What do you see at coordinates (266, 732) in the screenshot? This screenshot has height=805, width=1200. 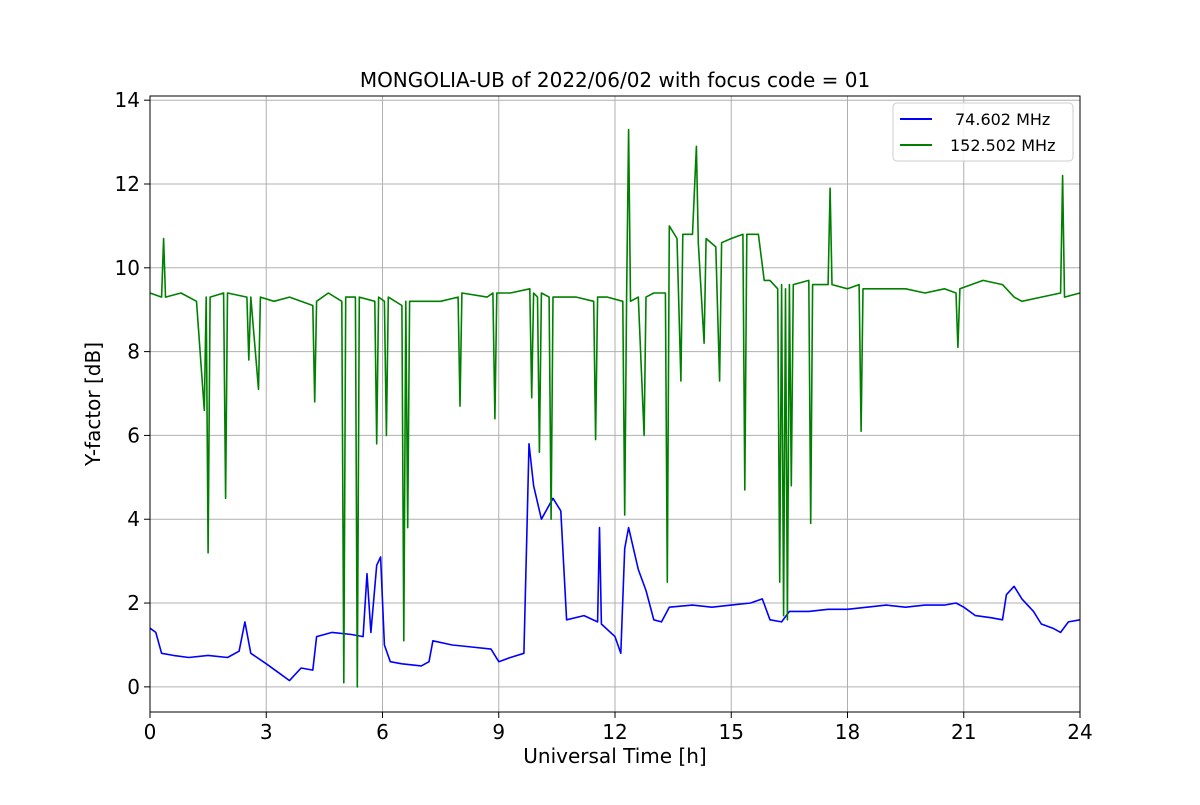 I see `x-tick-label: 3` at bounding box center [266, 732].